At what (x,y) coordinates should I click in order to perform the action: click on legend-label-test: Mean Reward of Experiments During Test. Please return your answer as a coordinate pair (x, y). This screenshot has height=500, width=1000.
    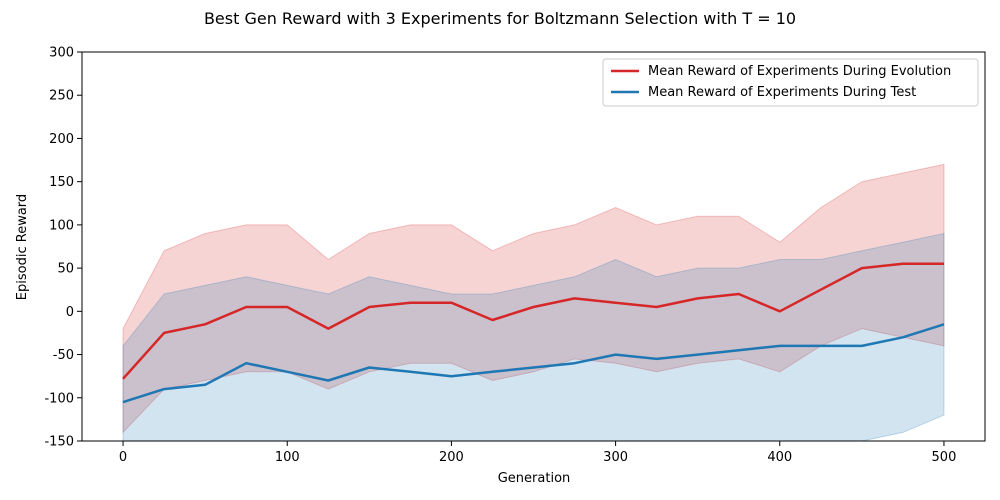
    Looking at the image, I should click on (782, 92).